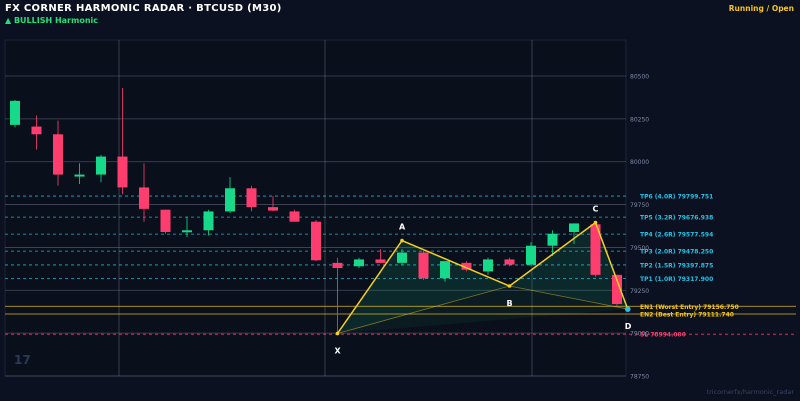 This screenshot has width=800, height=401. What do you see at coordinates (51, 20) in the screenshot?
I see `pattern-badge: ▲ BULLISH Harmonic` at bounding box center [51, 20].